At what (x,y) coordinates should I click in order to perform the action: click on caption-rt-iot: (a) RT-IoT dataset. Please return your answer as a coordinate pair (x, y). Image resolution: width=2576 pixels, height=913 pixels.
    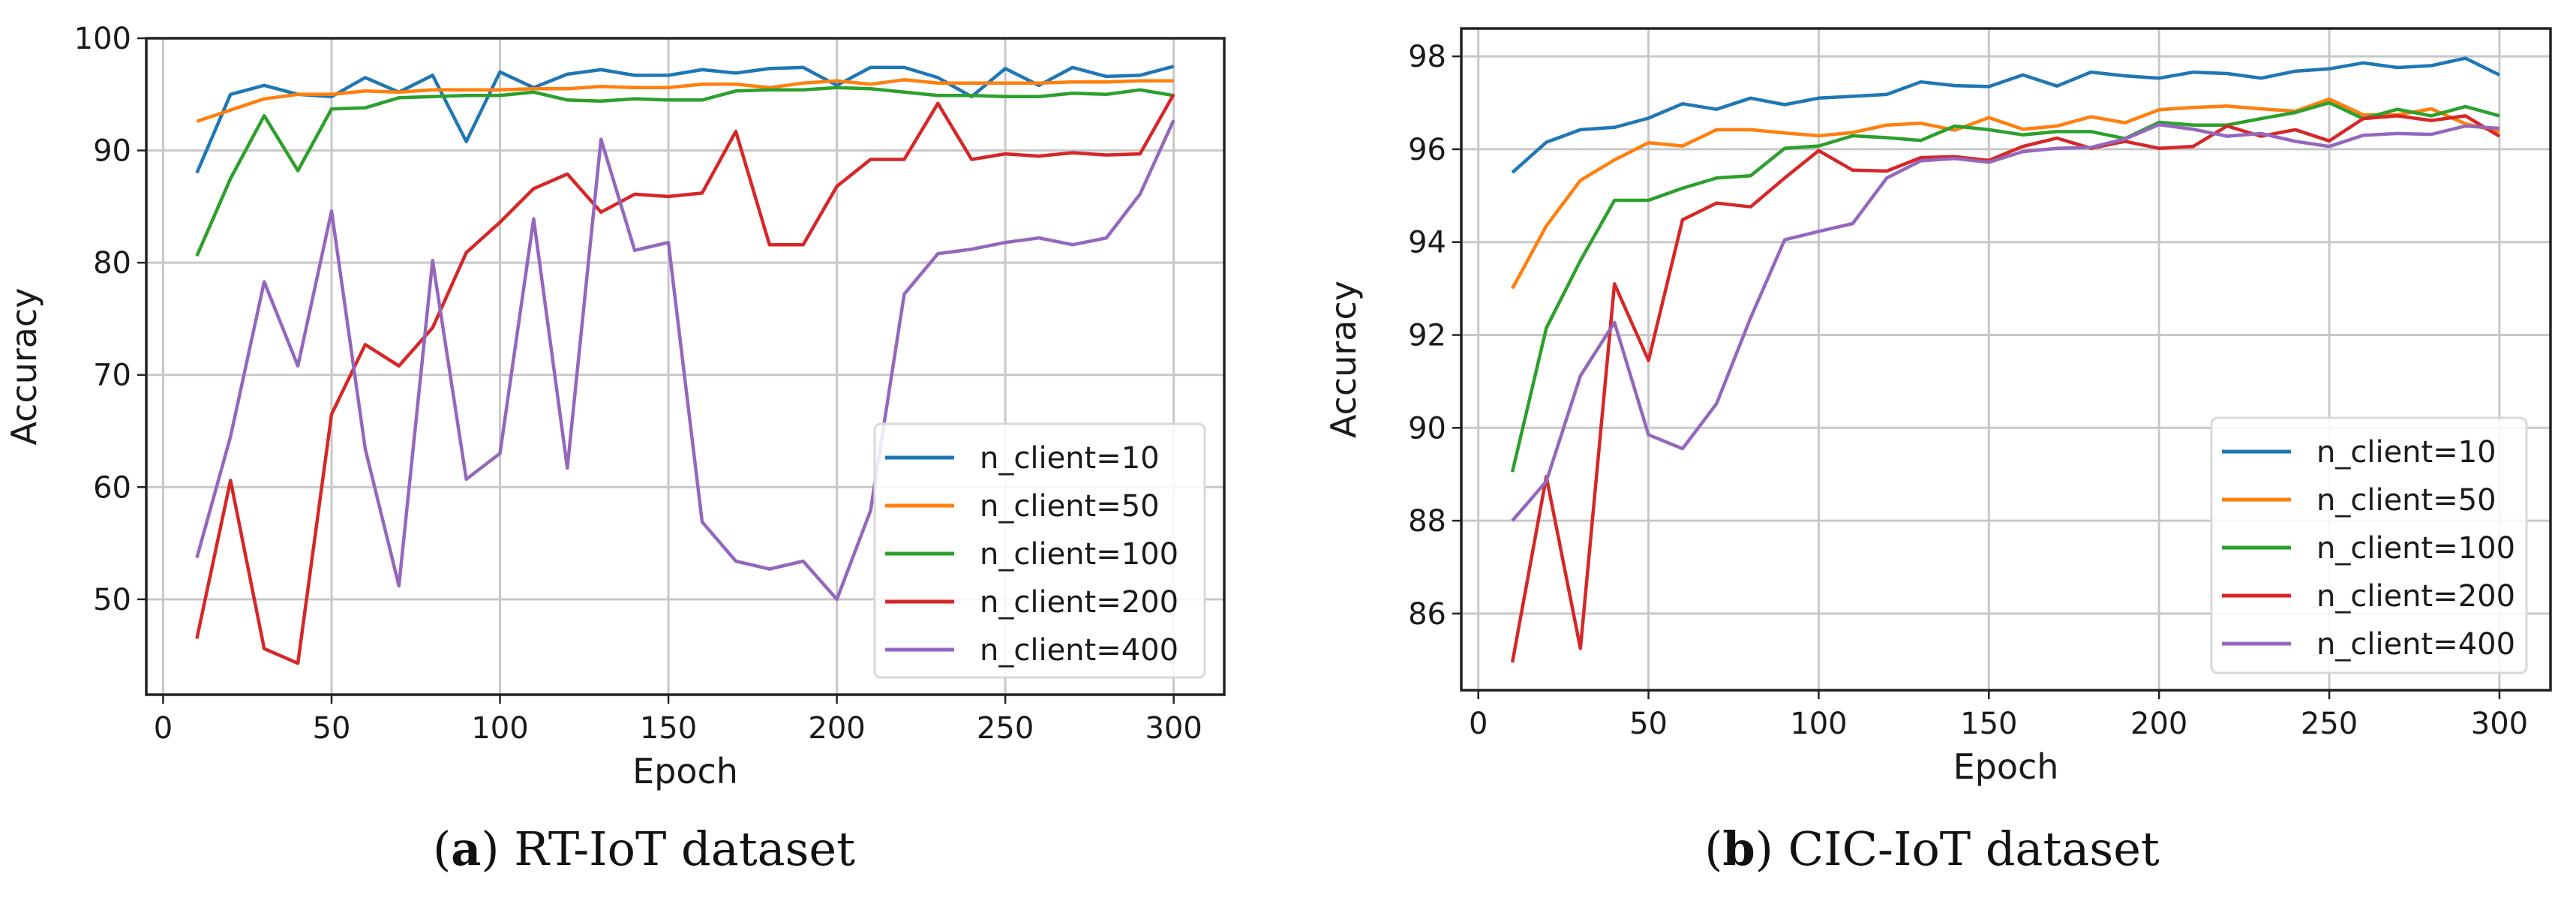
    Looking at the image, I should click on (644, 849).